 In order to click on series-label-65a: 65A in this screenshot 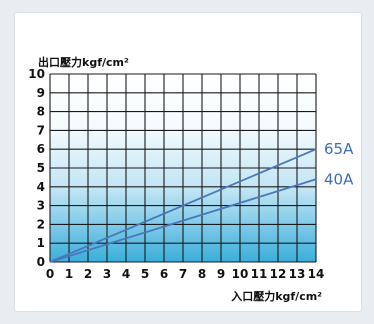, I will do `click(339, 149)`.